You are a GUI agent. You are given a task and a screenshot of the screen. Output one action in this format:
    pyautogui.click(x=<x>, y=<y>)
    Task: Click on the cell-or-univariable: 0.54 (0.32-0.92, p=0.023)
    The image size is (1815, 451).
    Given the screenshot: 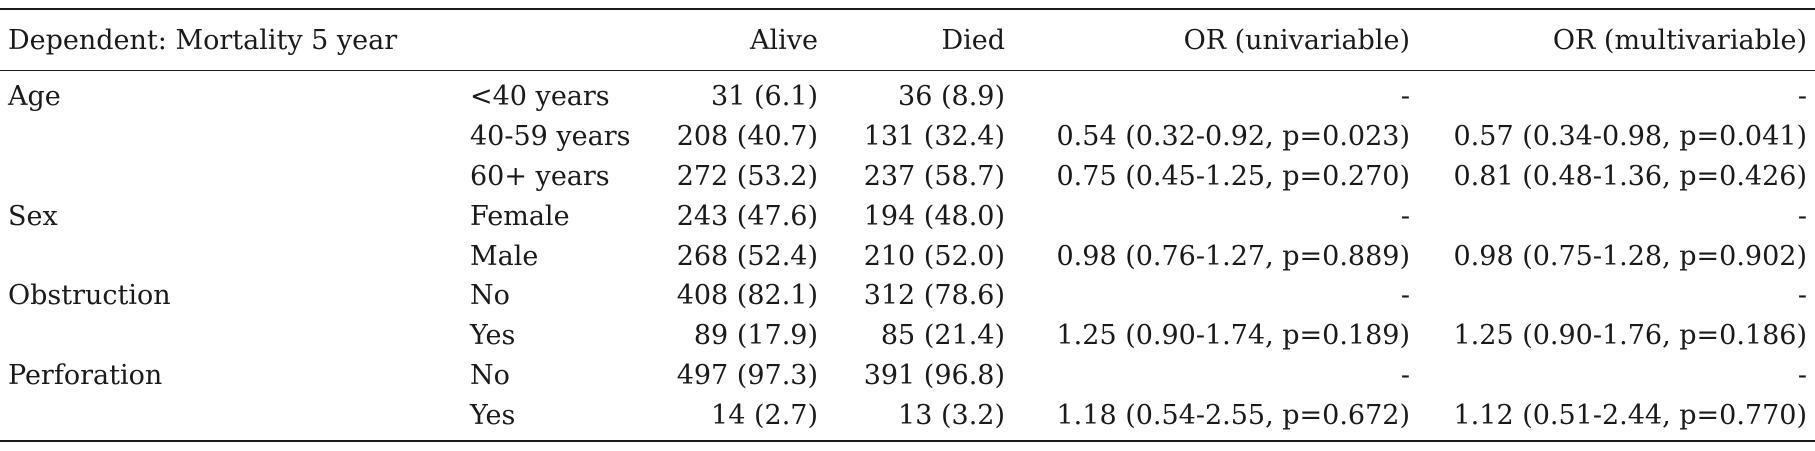 What is the action you would take?
    pyautogui.click(x=1233, y=137)
    